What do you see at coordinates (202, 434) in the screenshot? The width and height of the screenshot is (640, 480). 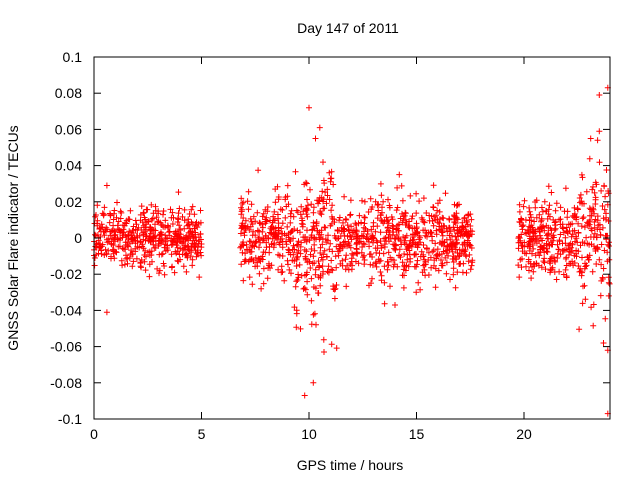 I see `x-tick-label: 5` at bounding box center [202, 434].